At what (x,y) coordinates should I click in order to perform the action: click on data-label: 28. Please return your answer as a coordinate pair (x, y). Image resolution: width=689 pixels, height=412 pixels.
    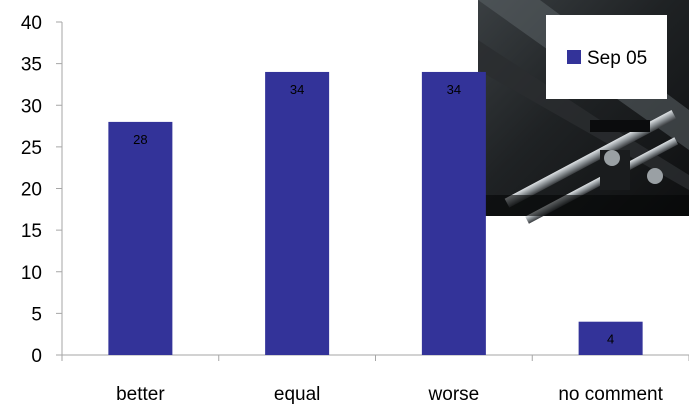
    Looking at the image, I should click on (140, 139).